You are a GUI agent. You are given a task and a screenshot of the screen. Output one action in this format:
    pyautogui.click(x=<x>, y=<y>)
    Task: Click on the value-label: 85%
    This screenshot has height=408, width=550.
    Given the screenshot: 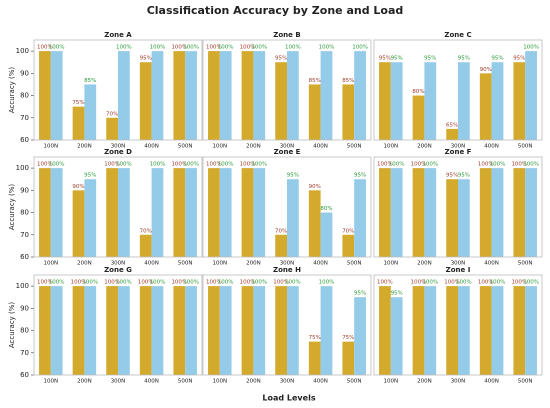 What is the action you would take?
    pyautogui.click(x=315, y=81)
    